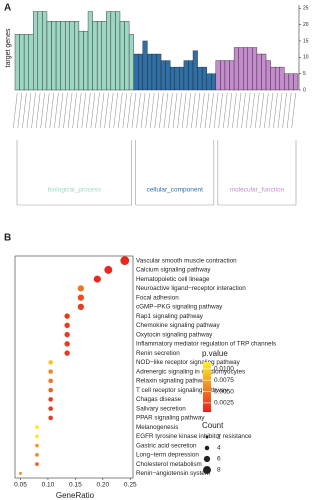 The image size is (320, 500). I want to click on y-tick-label: Chemokine signaling pathway, so click(178, 325).